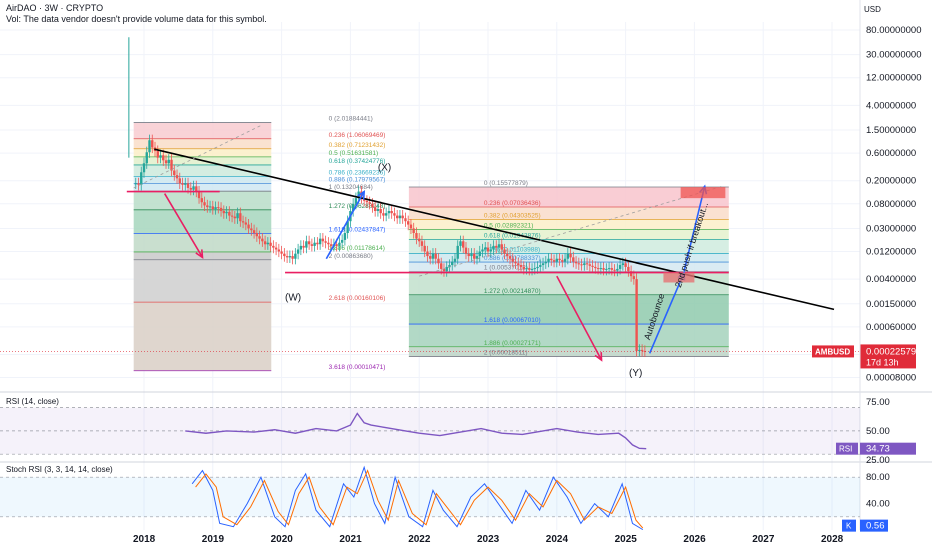  Describe the element at coordinates (354, 153) in the screenshot. I see `fib-left-level-label: 0.5 (0.51631581)` at that location.